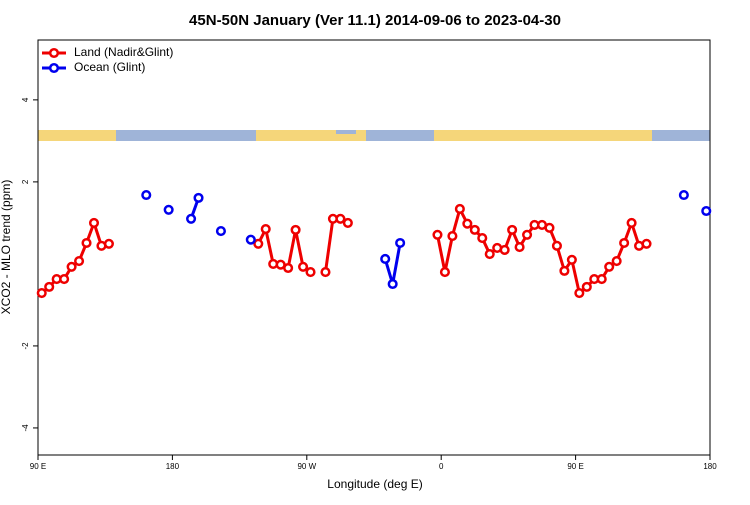 The image size is (750, 505). I want to click on x-axis-label: Longitude (deg E), so click(374, 484).